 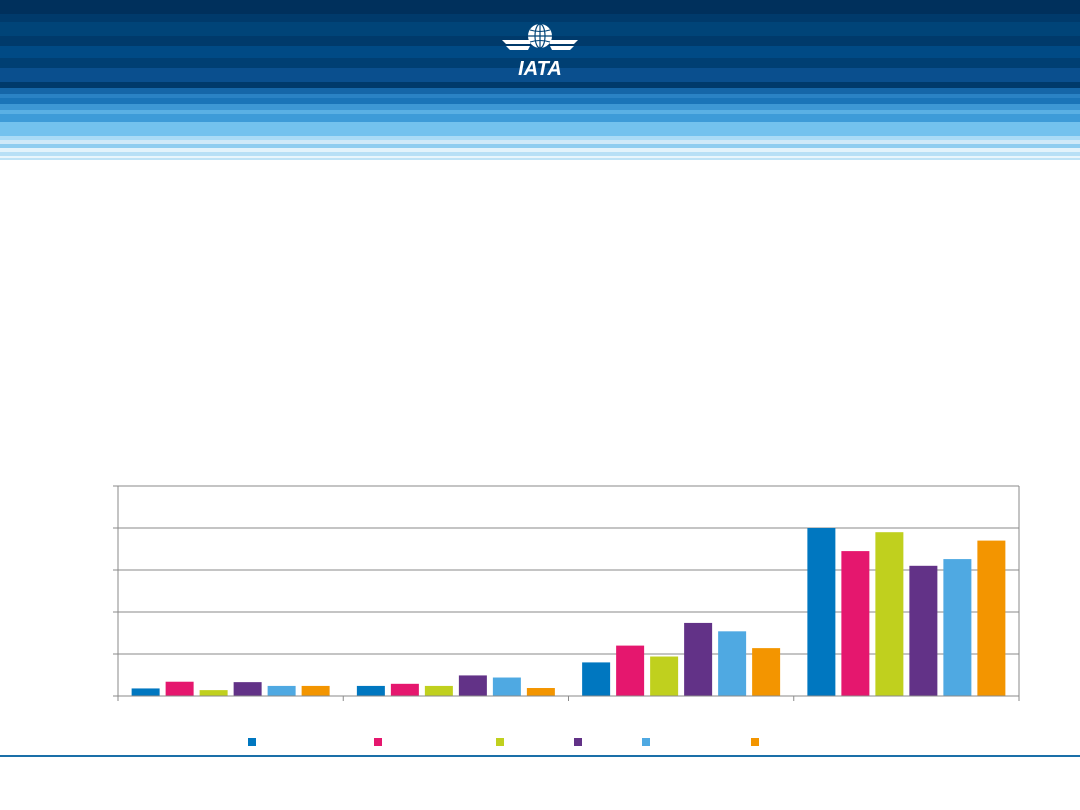 I want to click on chart-legend, so click(x=540, y=742).